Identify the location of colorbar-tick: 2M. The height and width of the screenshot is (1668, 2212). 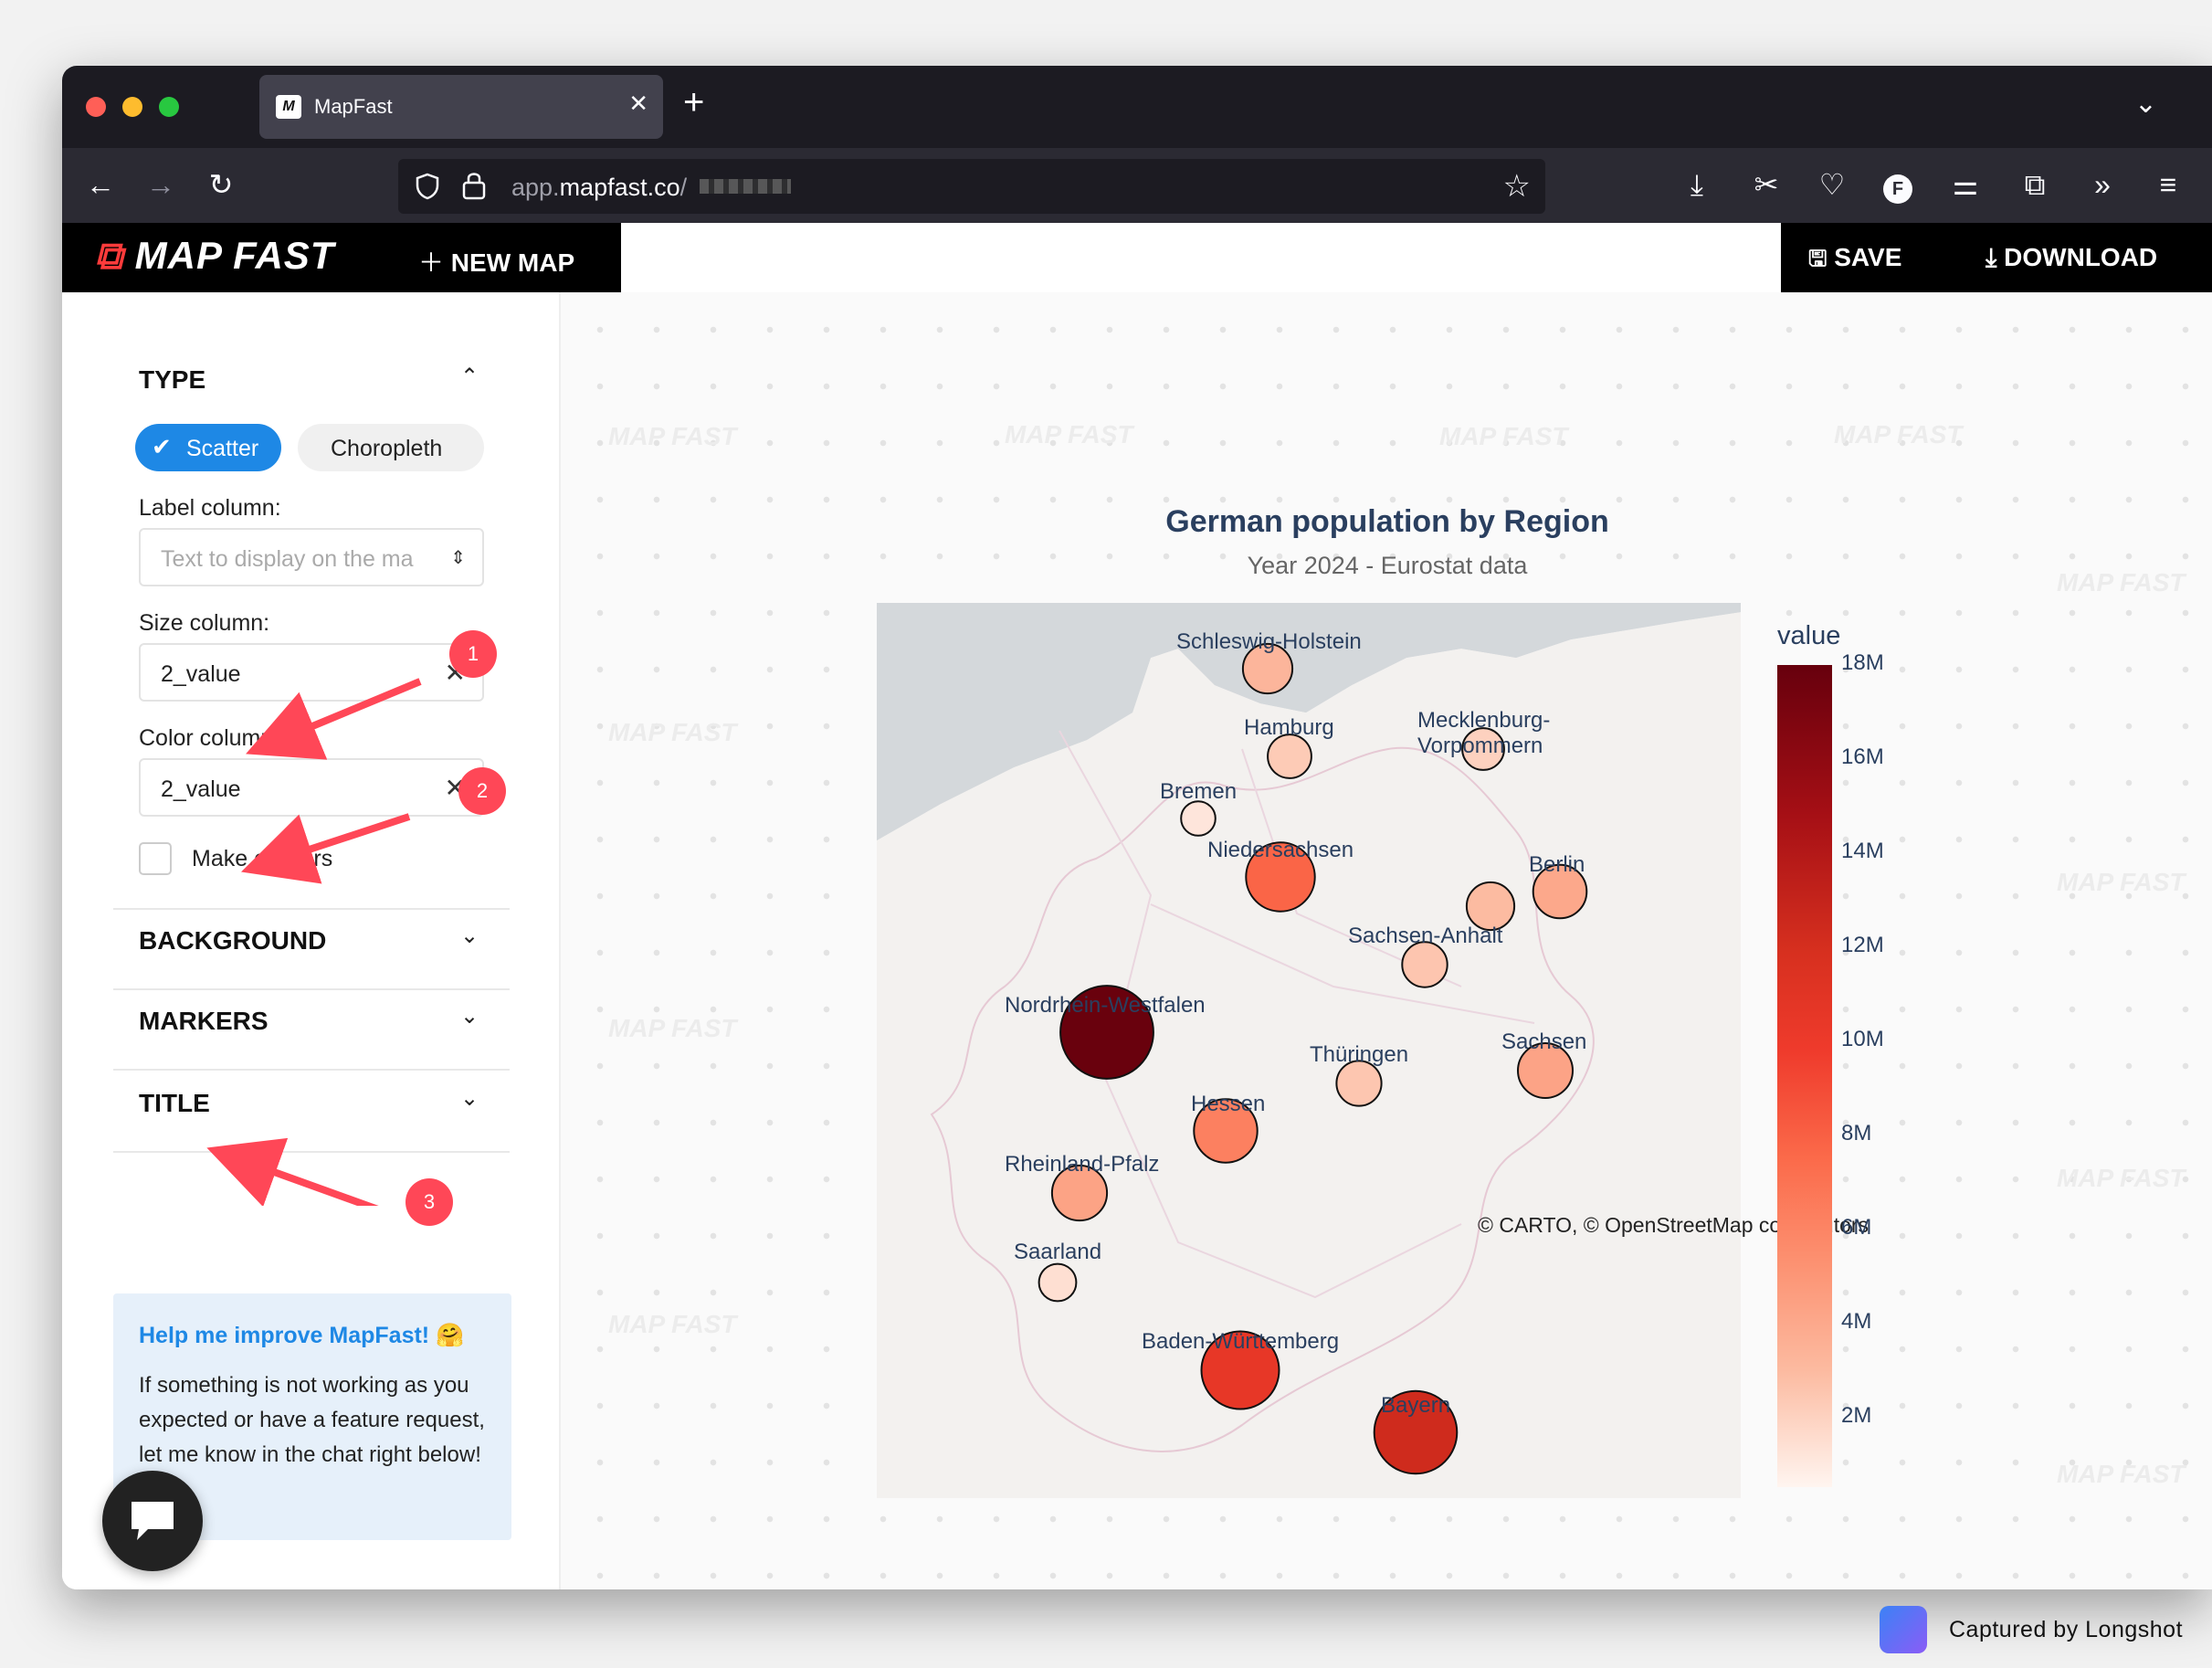
(1857, 1415).